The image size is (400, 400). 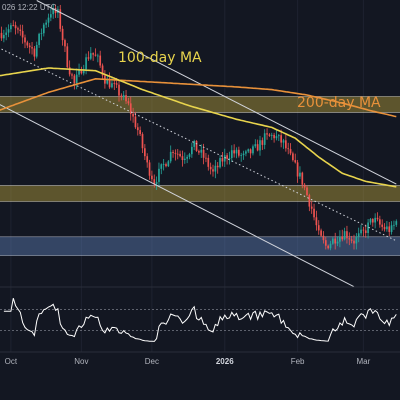 What do you see at coordinates (81, 361) in the screenshot?
I see `time-tick-label: Nov` at bounding box center [81, 361].